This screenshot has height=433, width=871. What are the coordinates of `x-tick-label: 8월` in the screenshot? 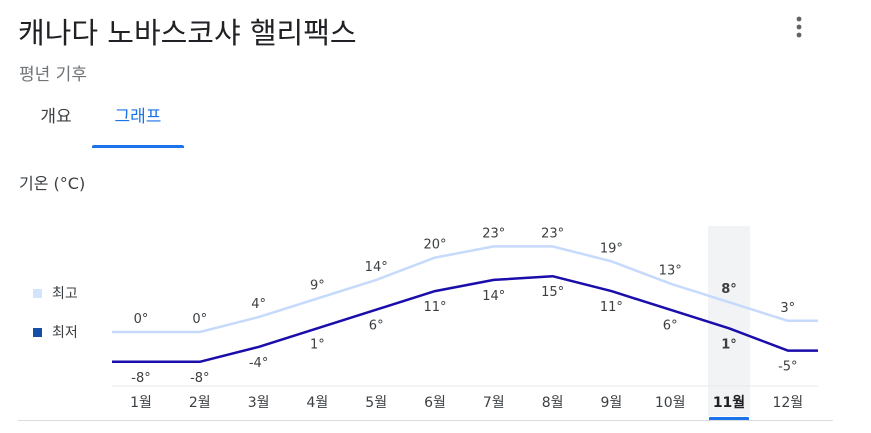 It's located at (553, 403).